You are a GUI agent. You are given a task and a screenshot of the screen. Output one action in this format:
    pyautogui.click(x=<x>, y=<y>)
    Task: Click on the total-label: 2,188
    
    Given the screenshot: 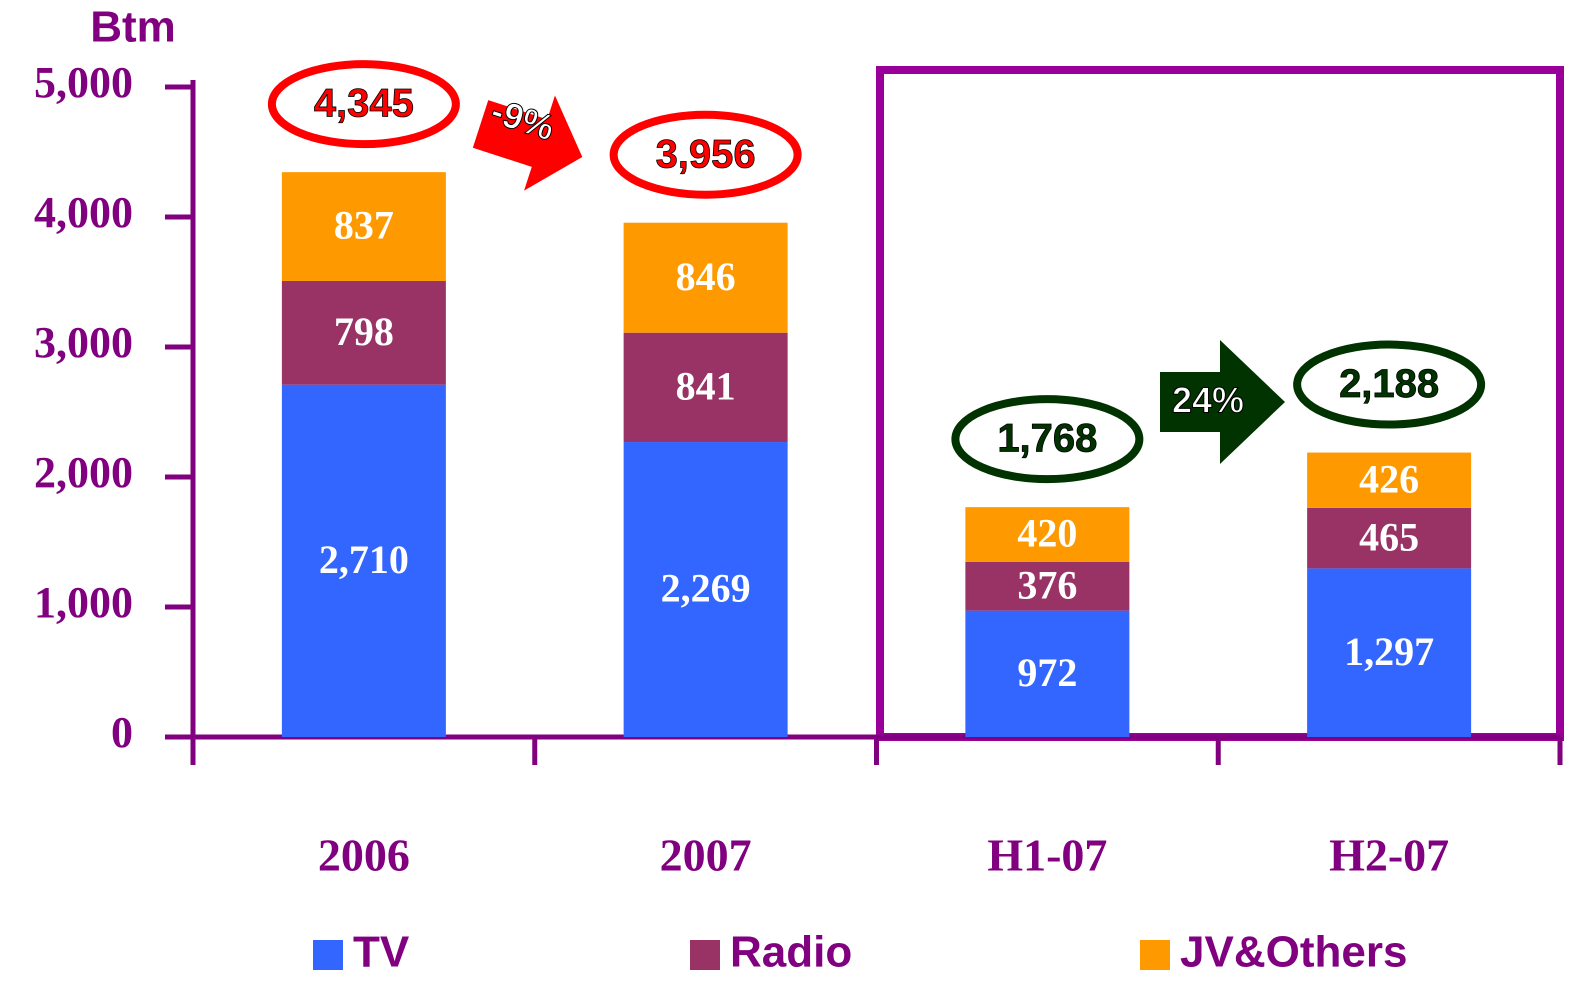 What is the action you would take?
    pyautogui.click(x=1389, y=384)
    